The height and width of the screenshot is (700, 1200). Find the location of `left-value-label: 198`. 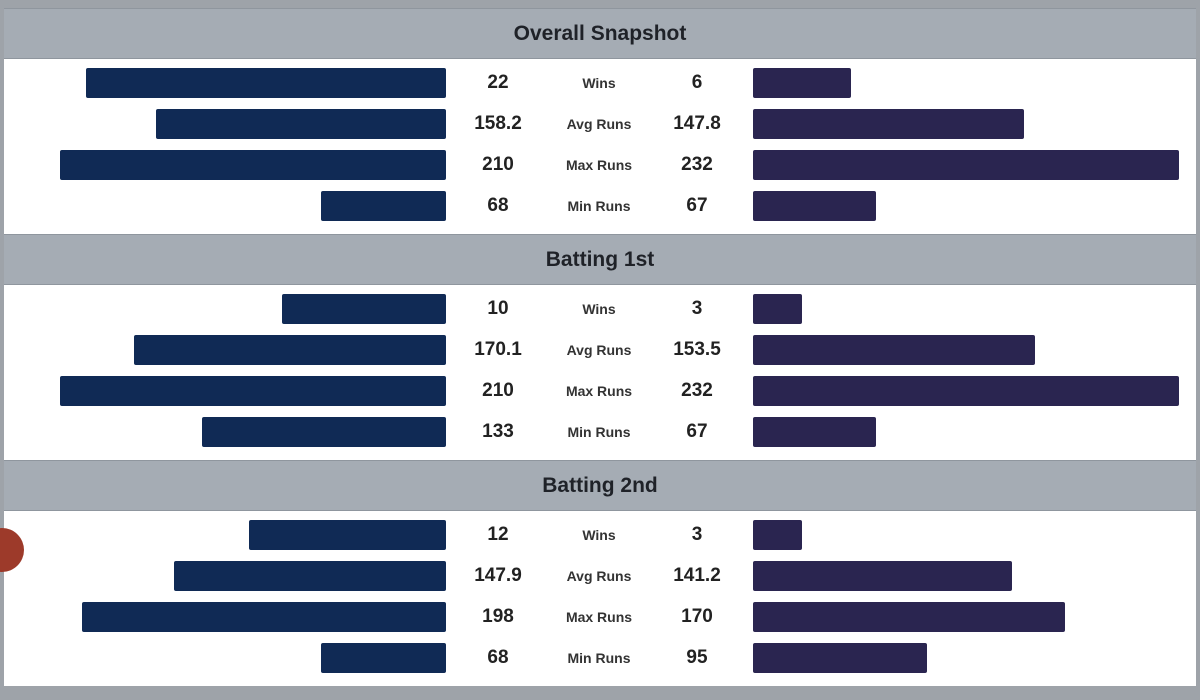

left-value-label: 198 is located at coordinates (498, 616).